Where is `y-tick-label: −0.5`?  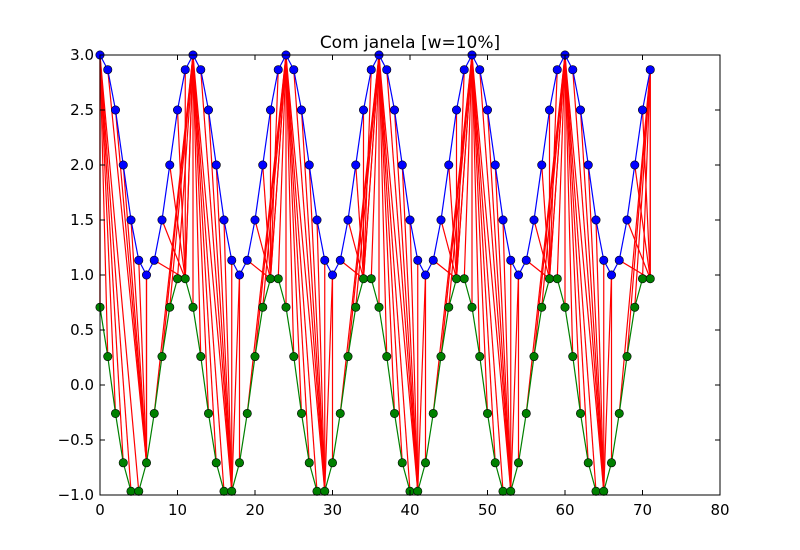 y-tick-label: −0.5 is located at coordinates (76, 440).